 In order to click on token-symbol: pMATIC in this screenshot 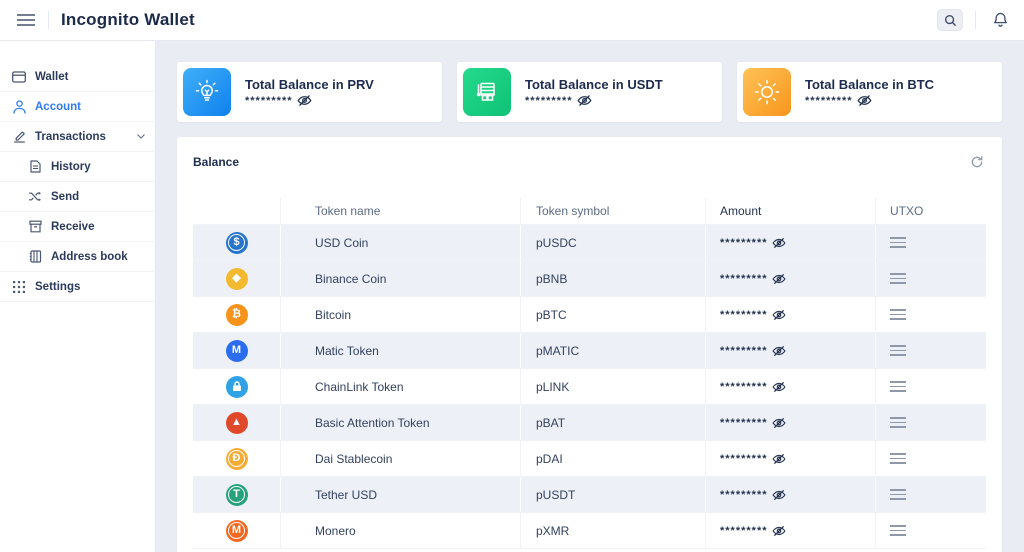, I will do `click(613, 350)`.